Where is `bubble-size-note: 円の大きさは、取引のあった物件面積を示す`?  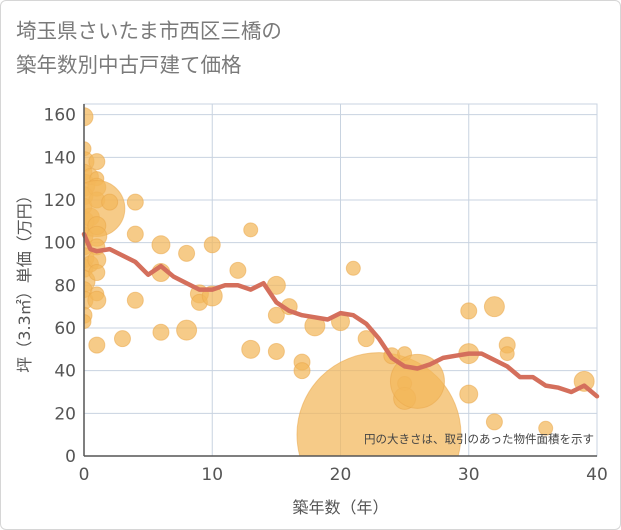
bubble-size-note: 円の大きさは、取引のあった物件面積を示す is located at coordinates (479, 439).